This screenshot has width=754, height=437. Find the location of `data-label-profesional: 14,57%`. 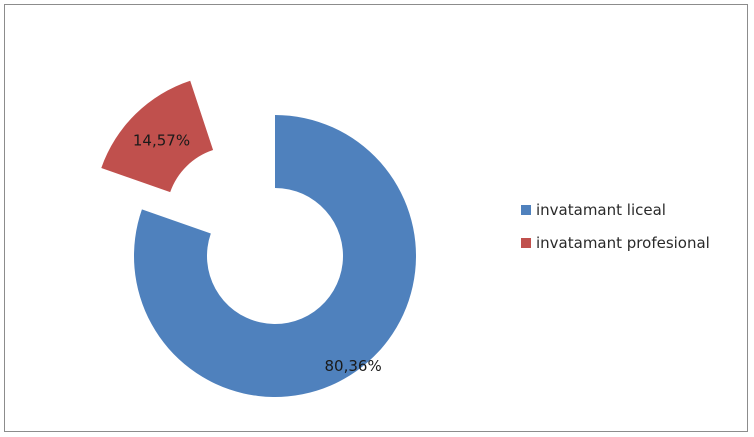

data-label-profesional: 14,57% is located at coordinates (161, 140).